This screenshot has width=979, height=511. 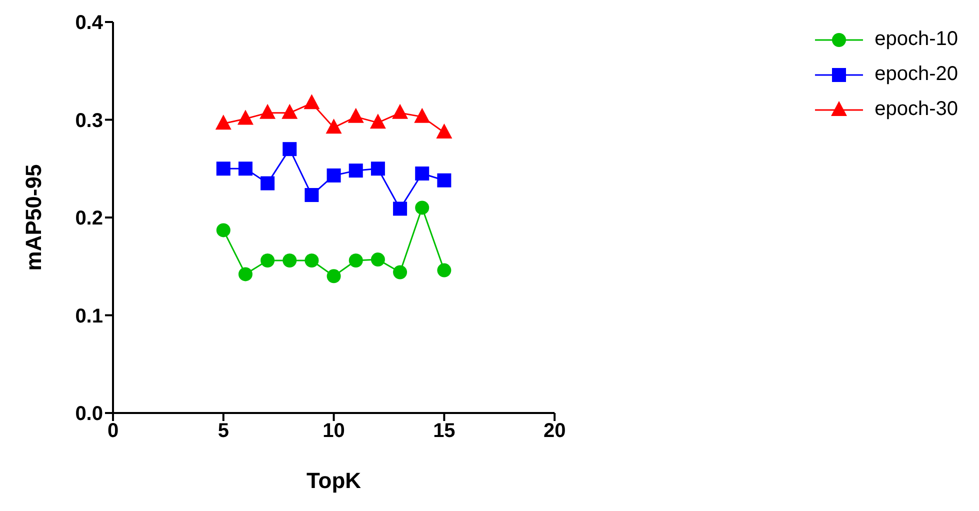 I want to click on x-tick-label: 20, so click(x=554, y=431).